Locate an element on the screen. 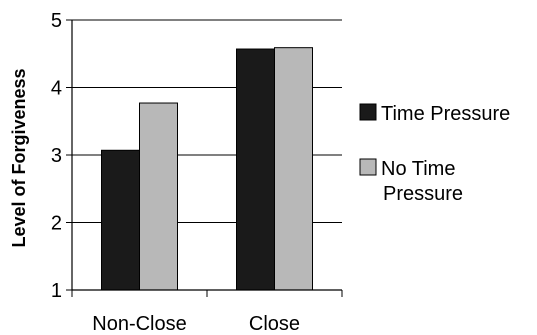 This screenshot has width=537, height=335. legend-label: Time Pressure is located at coordinates (445, 114).